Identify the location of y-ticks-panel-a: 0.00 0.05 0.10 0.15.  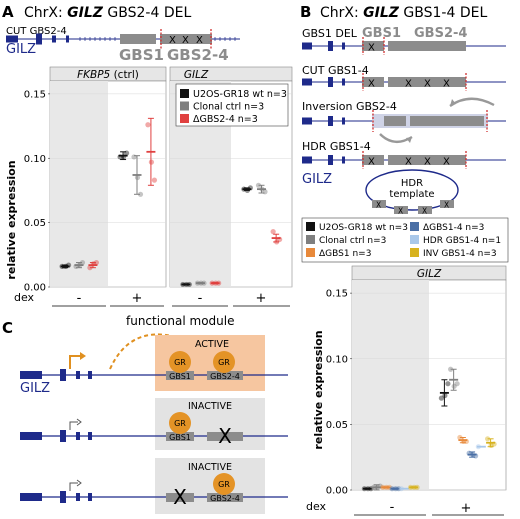
(37, 191).